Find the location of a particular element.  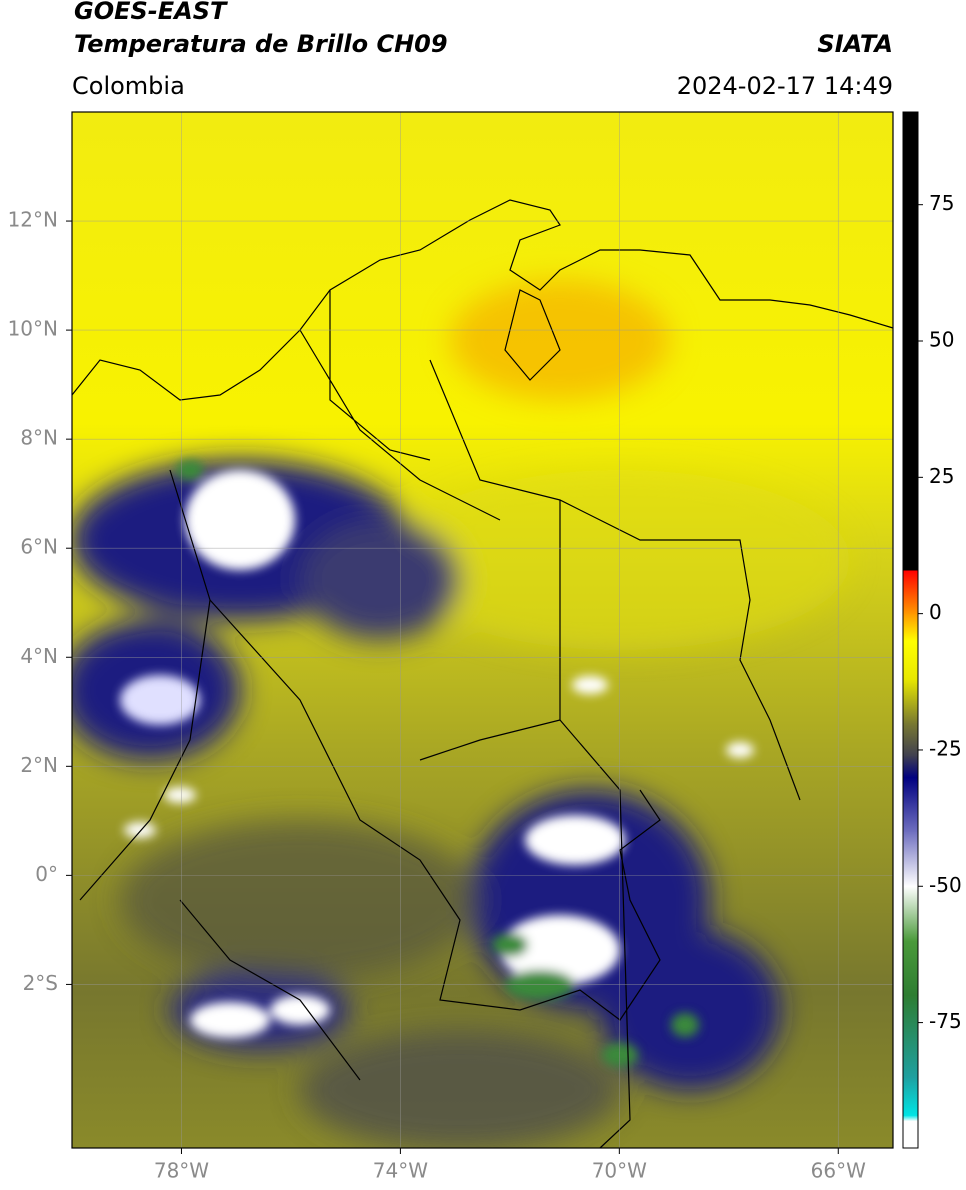

title-line: GOES-EAST is located at coordinates (151, 12).